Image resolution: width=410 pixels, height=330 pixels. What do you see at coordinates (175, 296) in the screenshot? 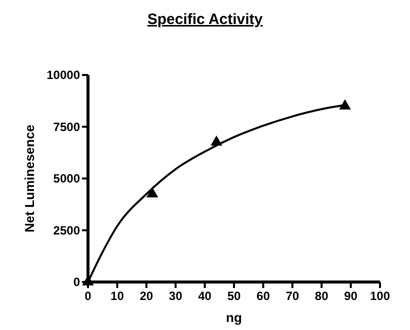
I see `x-tick-label: 30` at bounding box center [175, 296].